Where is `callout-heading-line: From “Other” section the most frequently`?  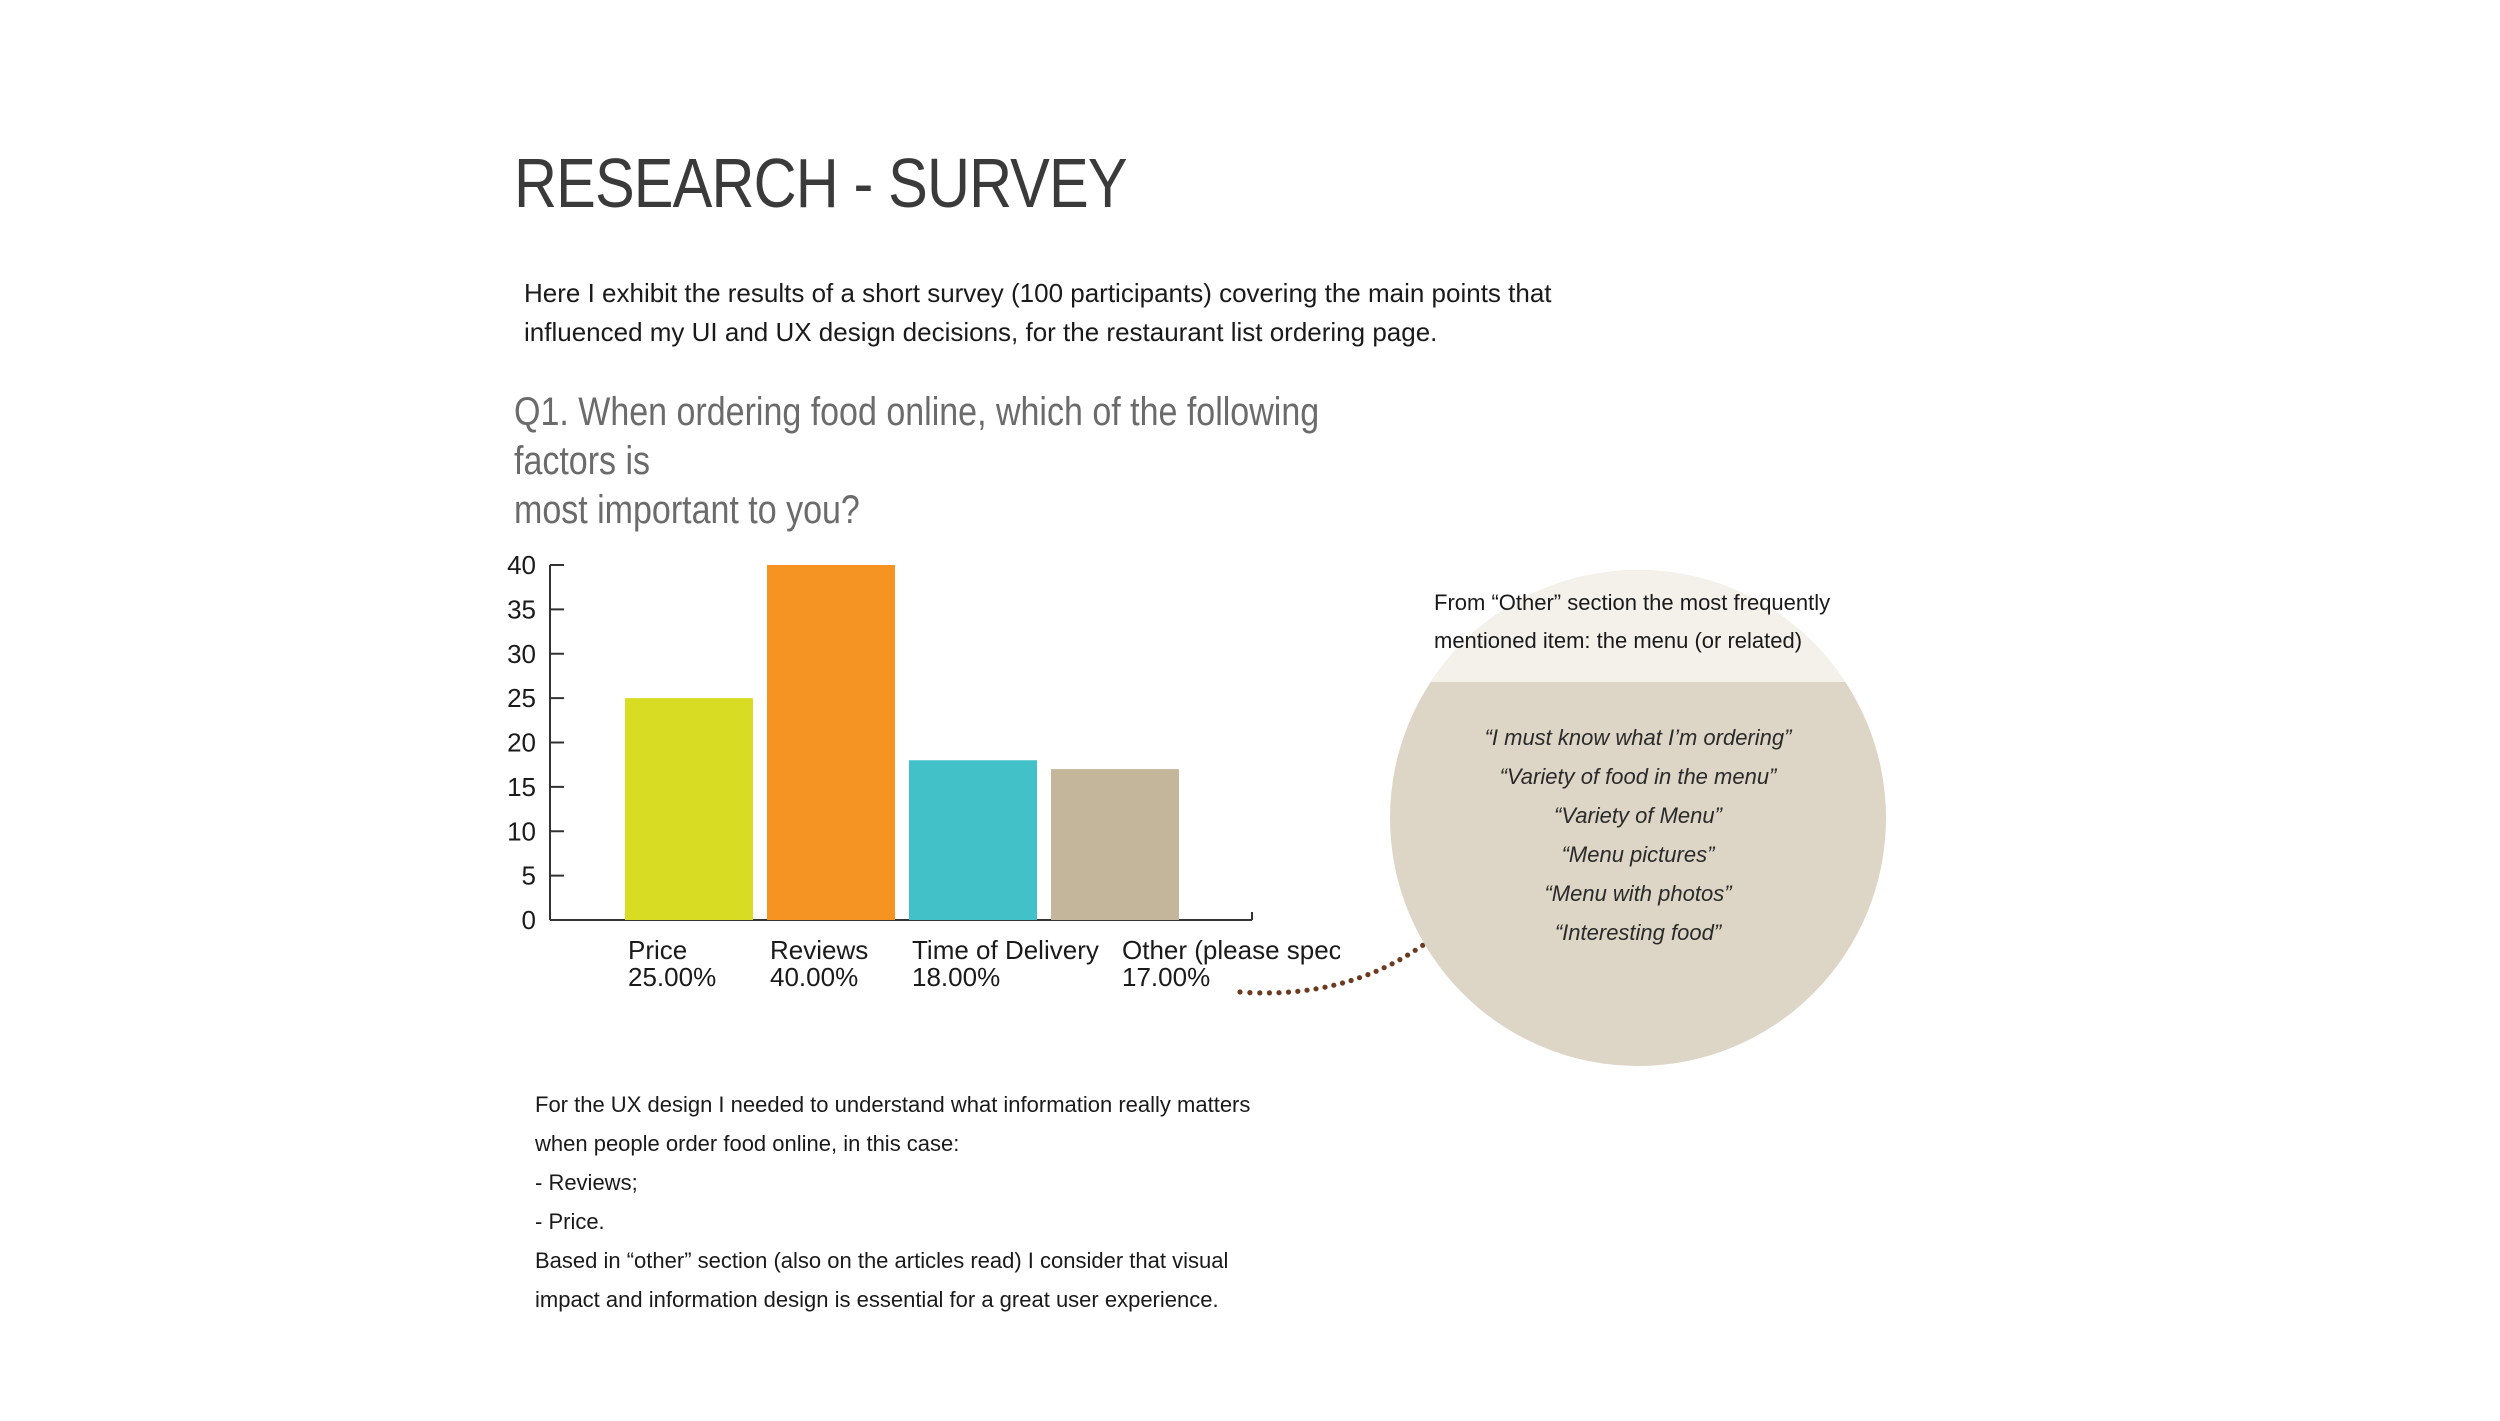
callout-heading-line: From “Other” section the most frequently is located at coordinates (1632, 602).